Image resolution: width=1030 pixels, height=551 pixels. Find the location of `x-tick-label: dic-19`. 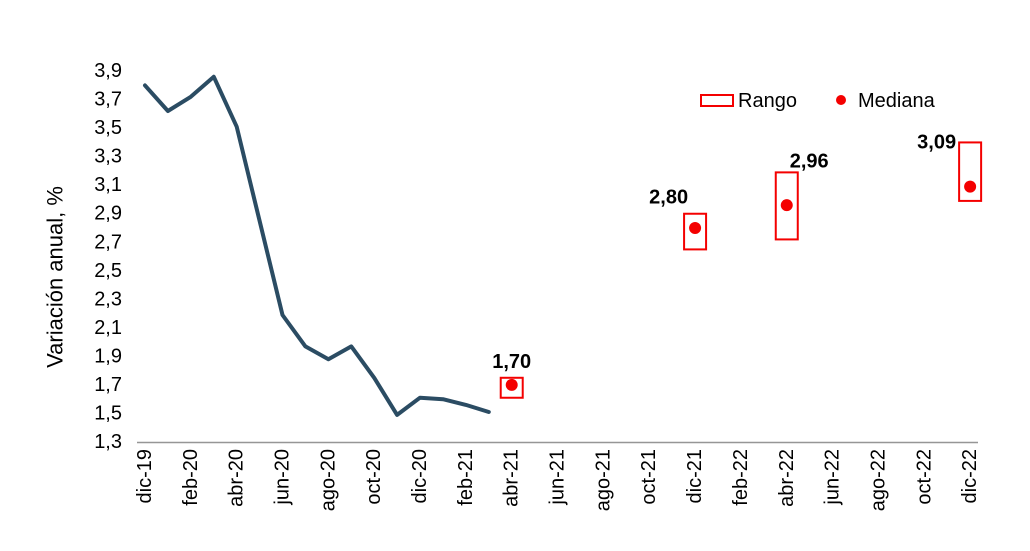

x-tick-label: dic-19 is located at coordinates (145, 476).